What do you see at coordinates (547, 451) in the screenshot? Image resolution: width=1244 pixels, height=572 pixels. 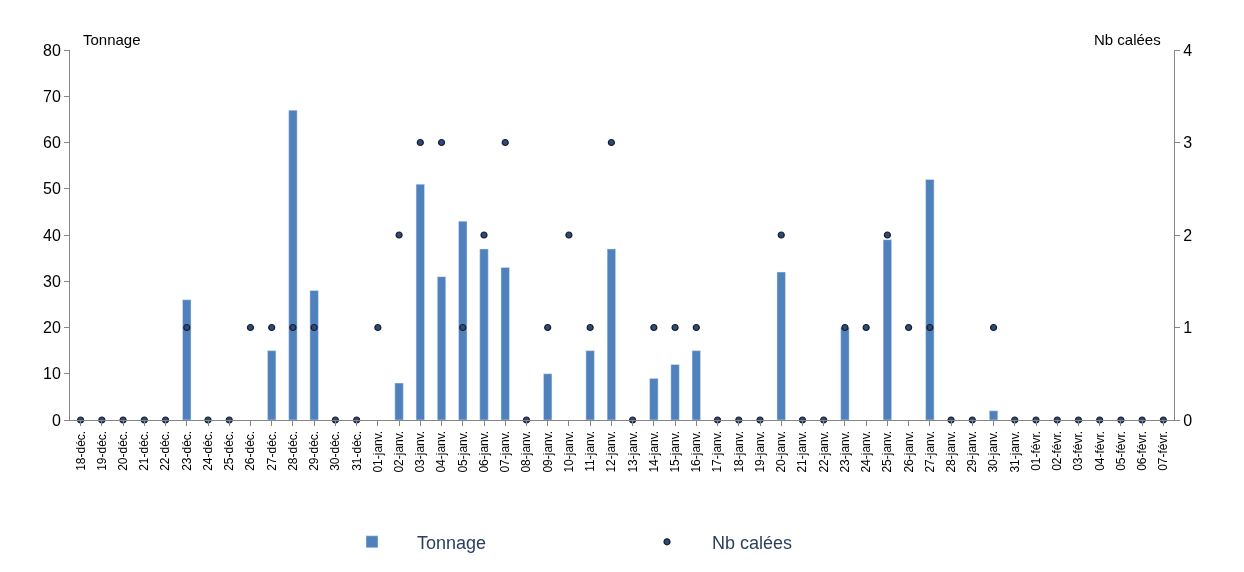 I see `x-tick-label: 09-janv.` at bounding box center [547, 451].